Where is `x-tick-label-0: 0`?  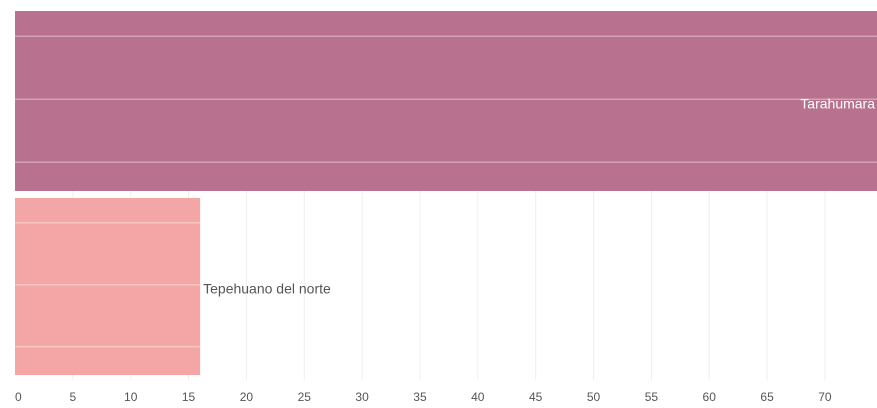
x-tick-label-0: 0 is located at coordinates (18, 397).